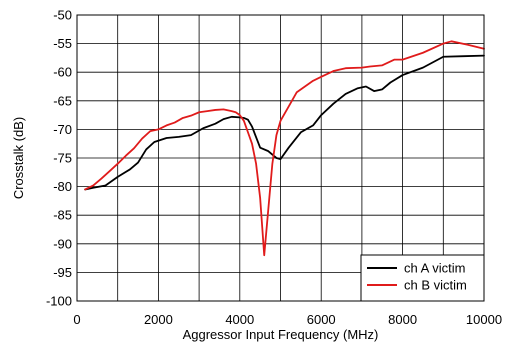 This screenshot has width=510, height=350. I want to click on y-tick-label: -65, so click(62, 100).